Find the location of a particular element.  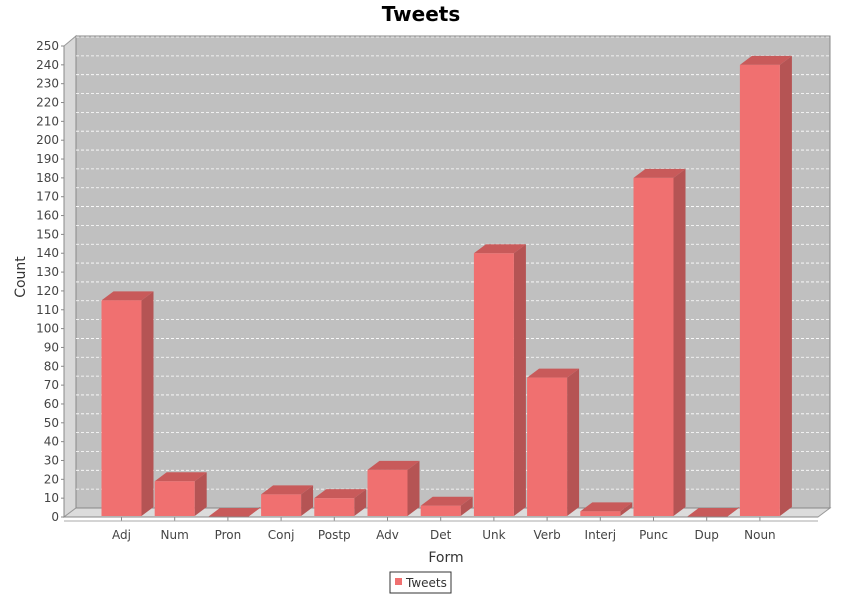

y-tick-label: 130 is located at coordinates (47, 272).